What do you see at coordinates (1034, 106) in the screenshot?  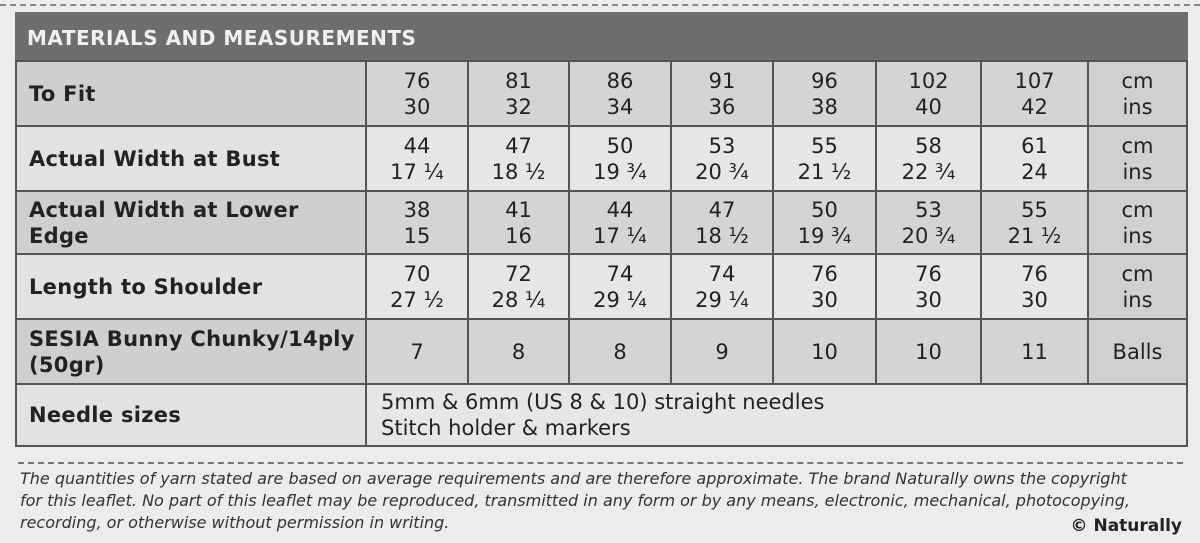 I see `value-text: 42` at bounding box center [1034, 106].